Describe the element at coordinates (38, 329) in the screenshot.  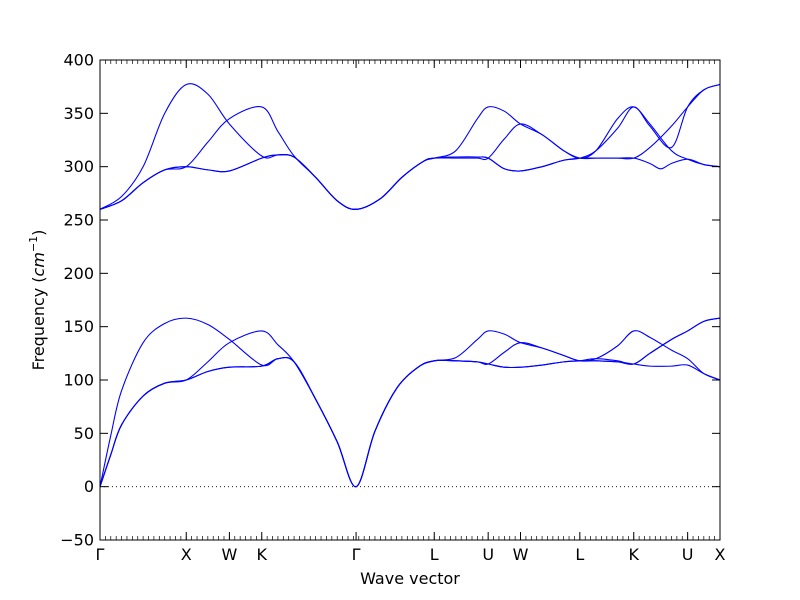
I see `y-axis-title-text: Frequency` at that location.